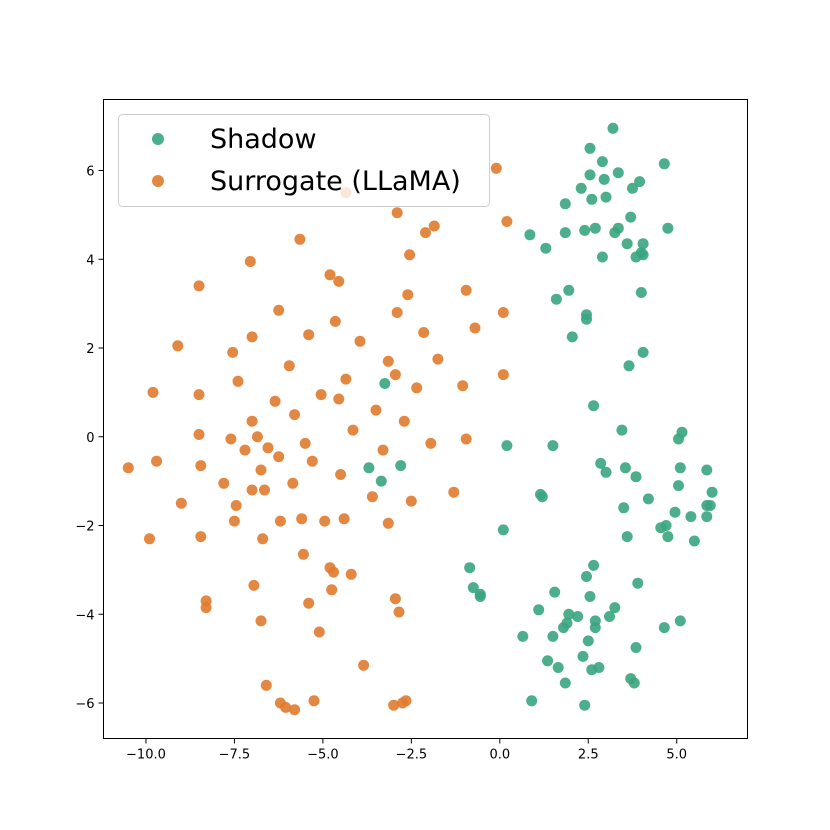 This screenshot has width=830, height=830. What do you see at coordinates (158, 139) in the screenshot?
I see `legend-marker-shadow` at bounding box center [158, 139].